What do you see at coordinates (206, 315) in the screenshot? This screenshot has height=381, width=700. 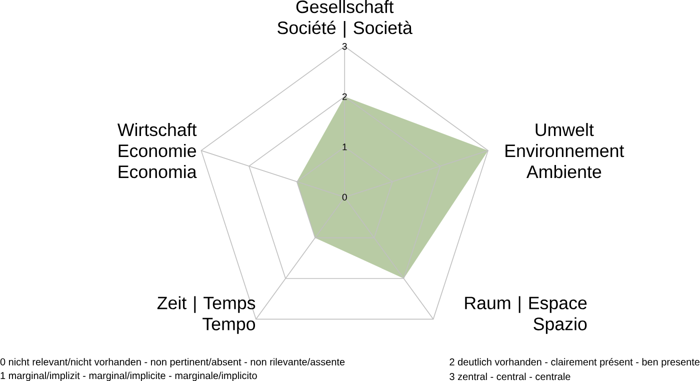 I see `spoke-label: Zeit | Temps Tempo` at bounding box center [206, 315].